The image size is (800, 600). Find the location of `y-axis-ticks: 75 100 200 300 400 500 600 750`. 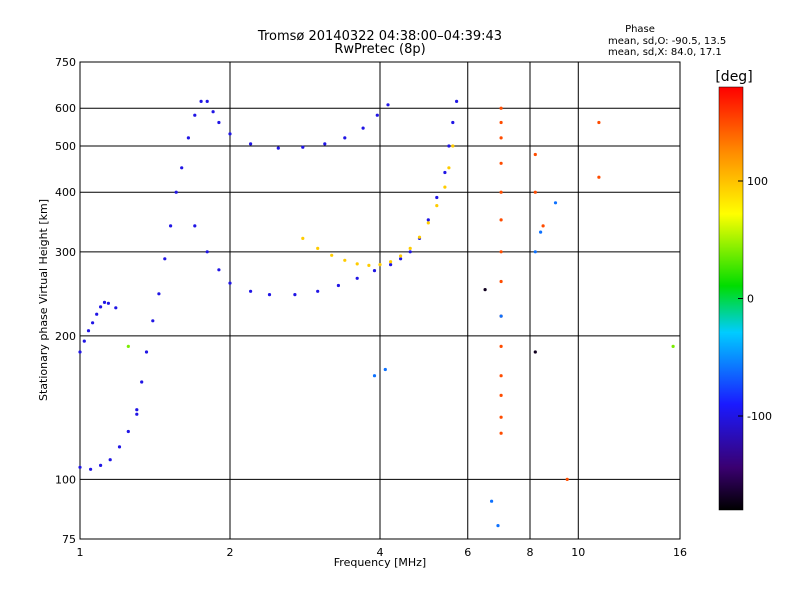

y-axis-ticks: 75 100 200 300 400 500 600 750 is located at coordinates (65, 301).